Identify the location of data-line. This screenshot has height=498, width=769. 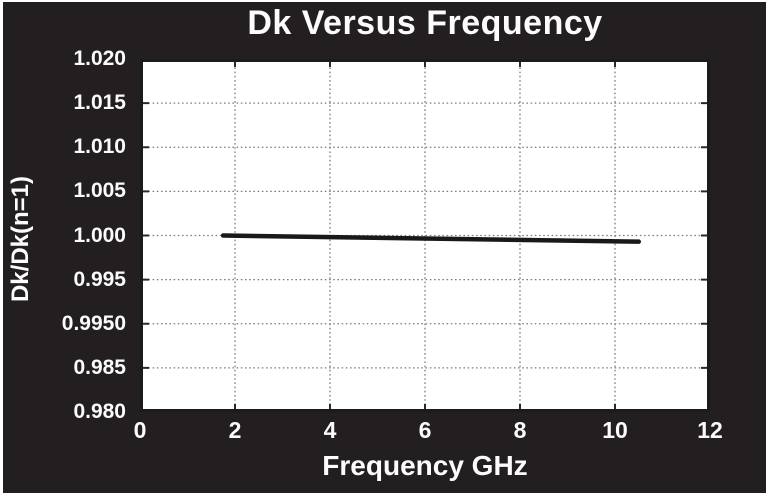
(430, 238).